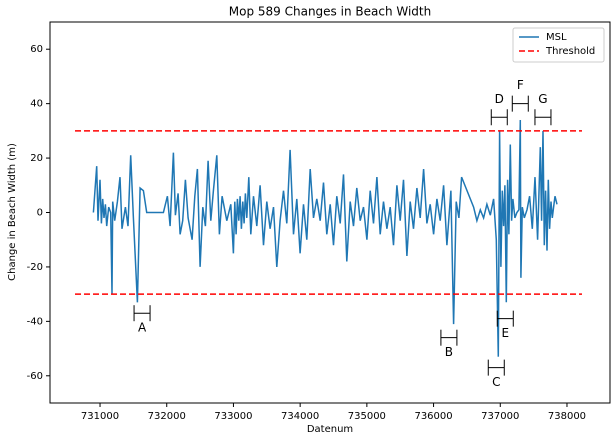  What do you see at coordinates (35, 267) in the screenshot?
I see `y-tick-label: -20` at bounding box center [35, 267].